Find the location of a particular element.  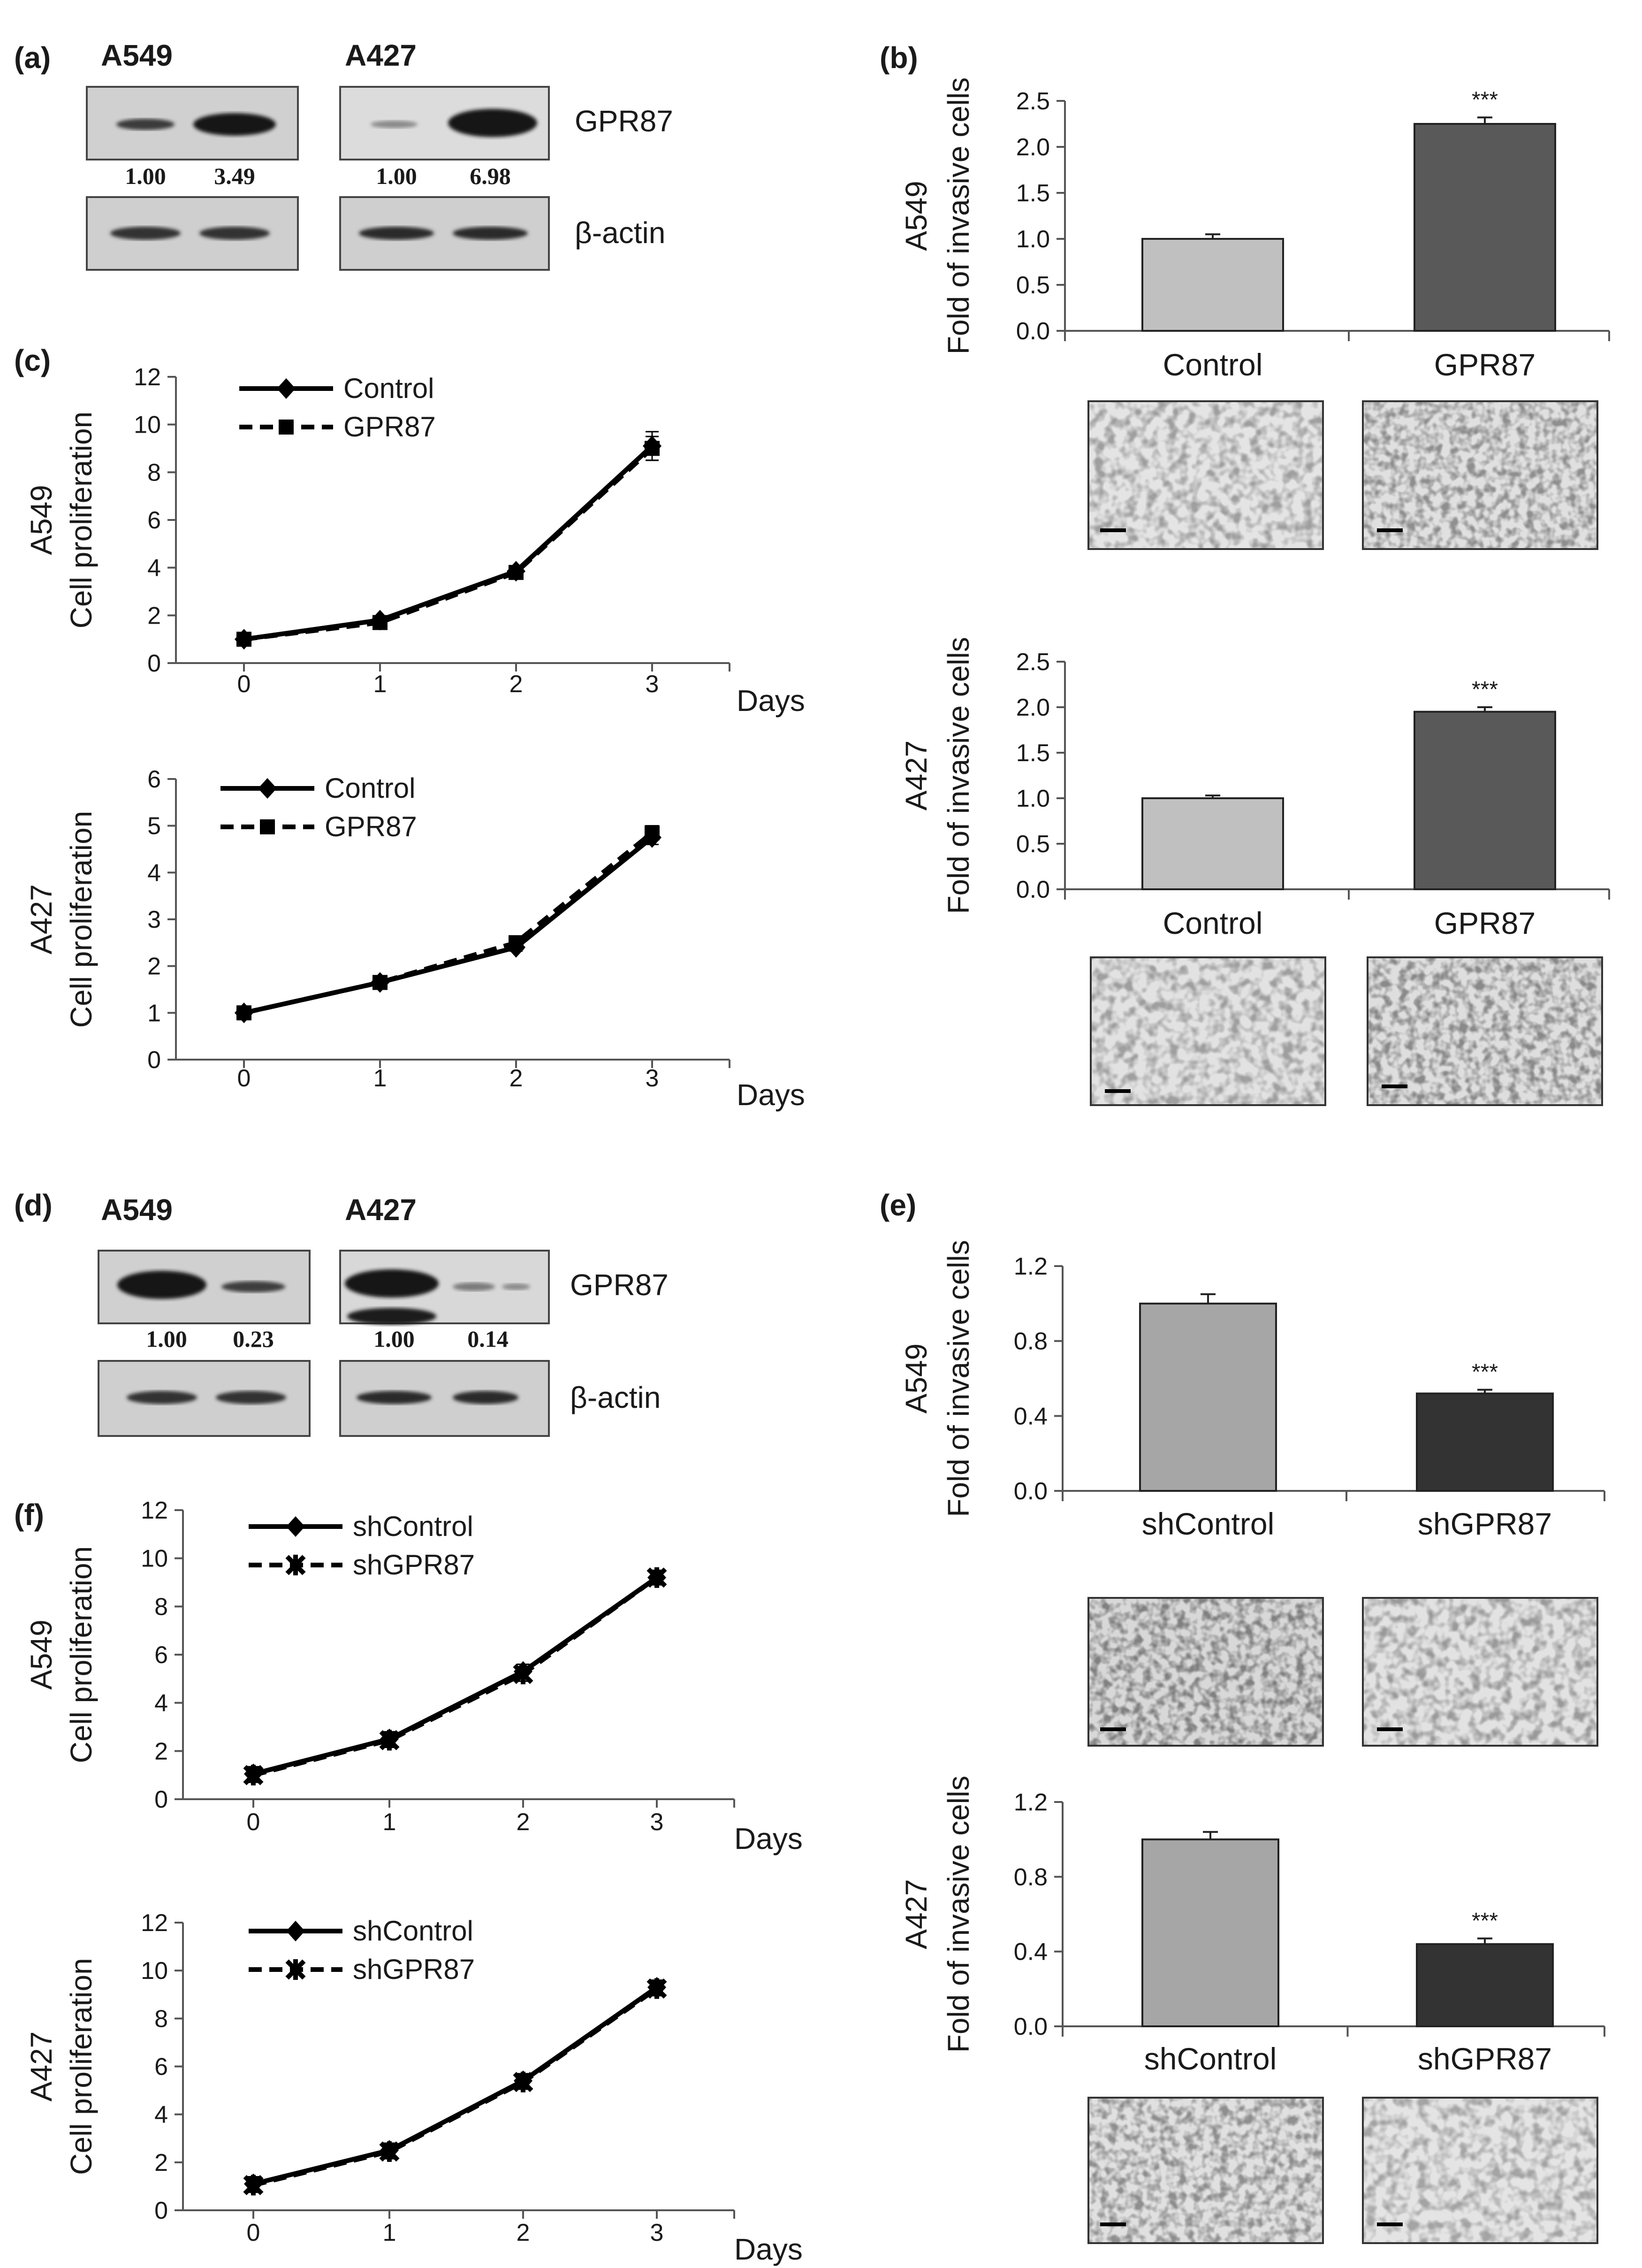

blot-a-loading-label: β-actin is located at coordinates (620, 233).